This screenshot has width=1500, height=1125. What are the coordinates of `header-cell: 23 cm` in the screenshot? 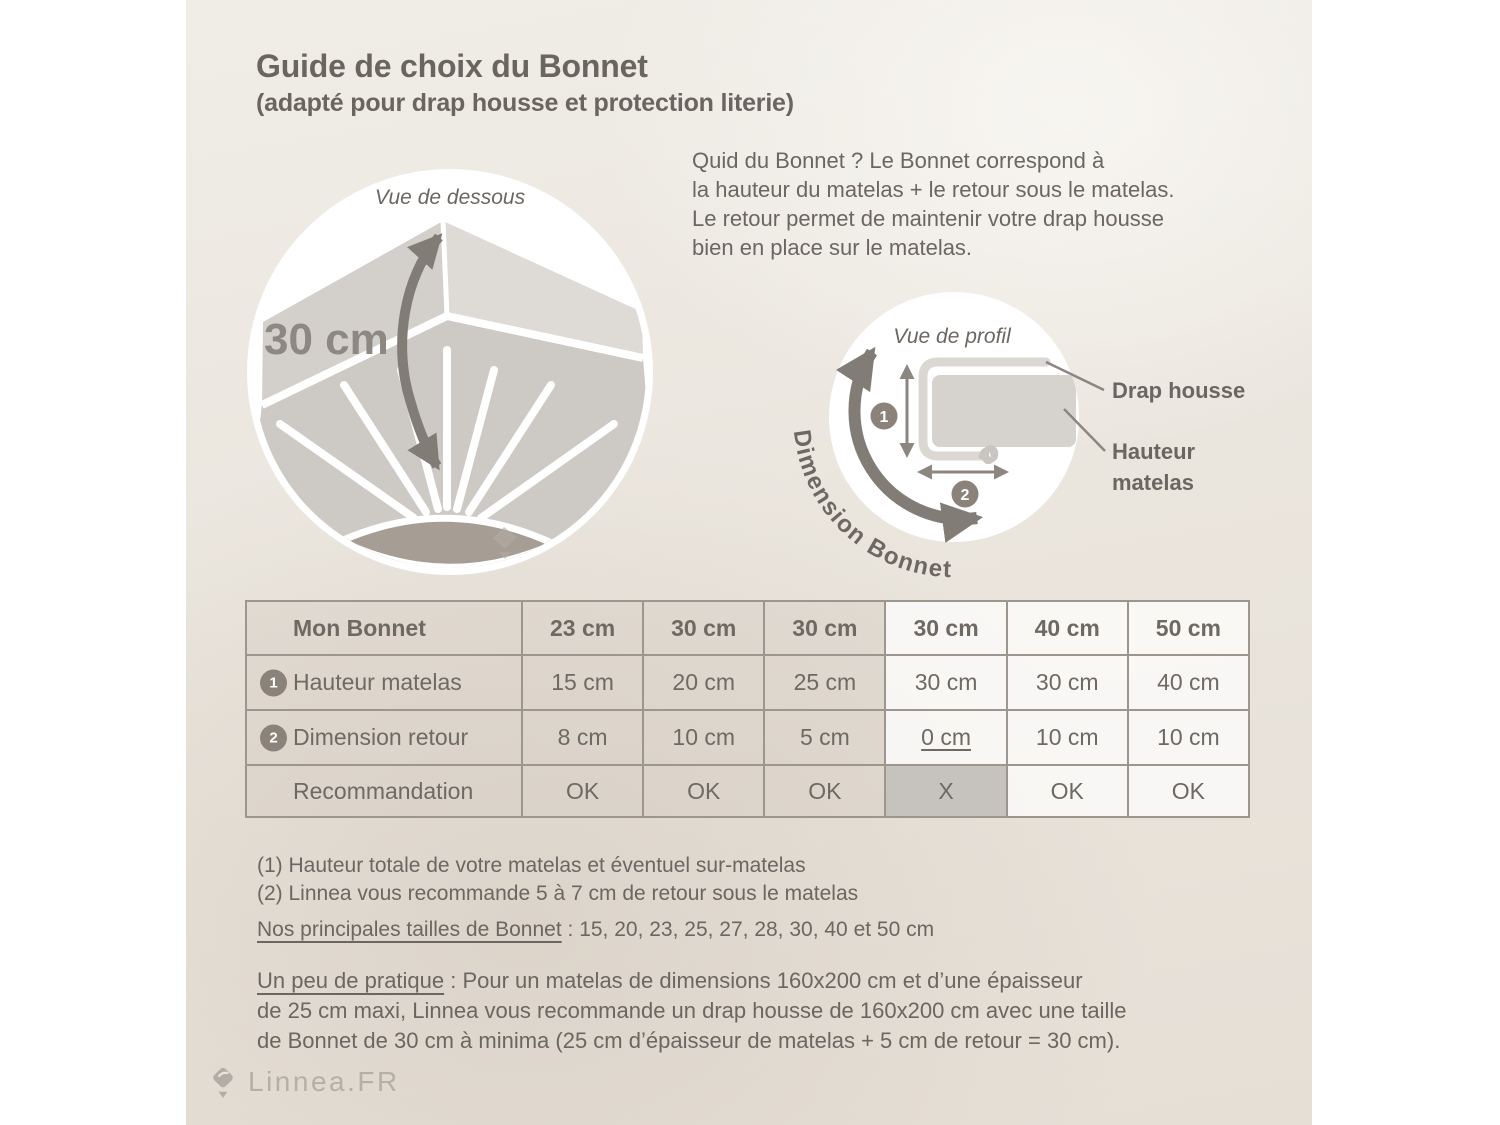 It's located at (582, 628).